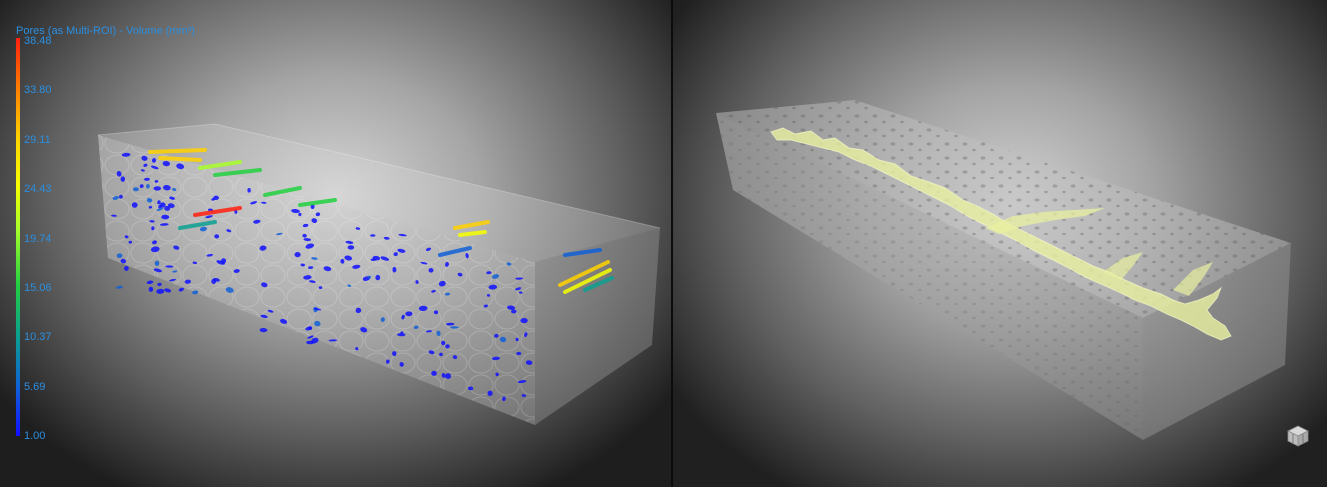  I want to click on viewport-divider, so click(672, 243).